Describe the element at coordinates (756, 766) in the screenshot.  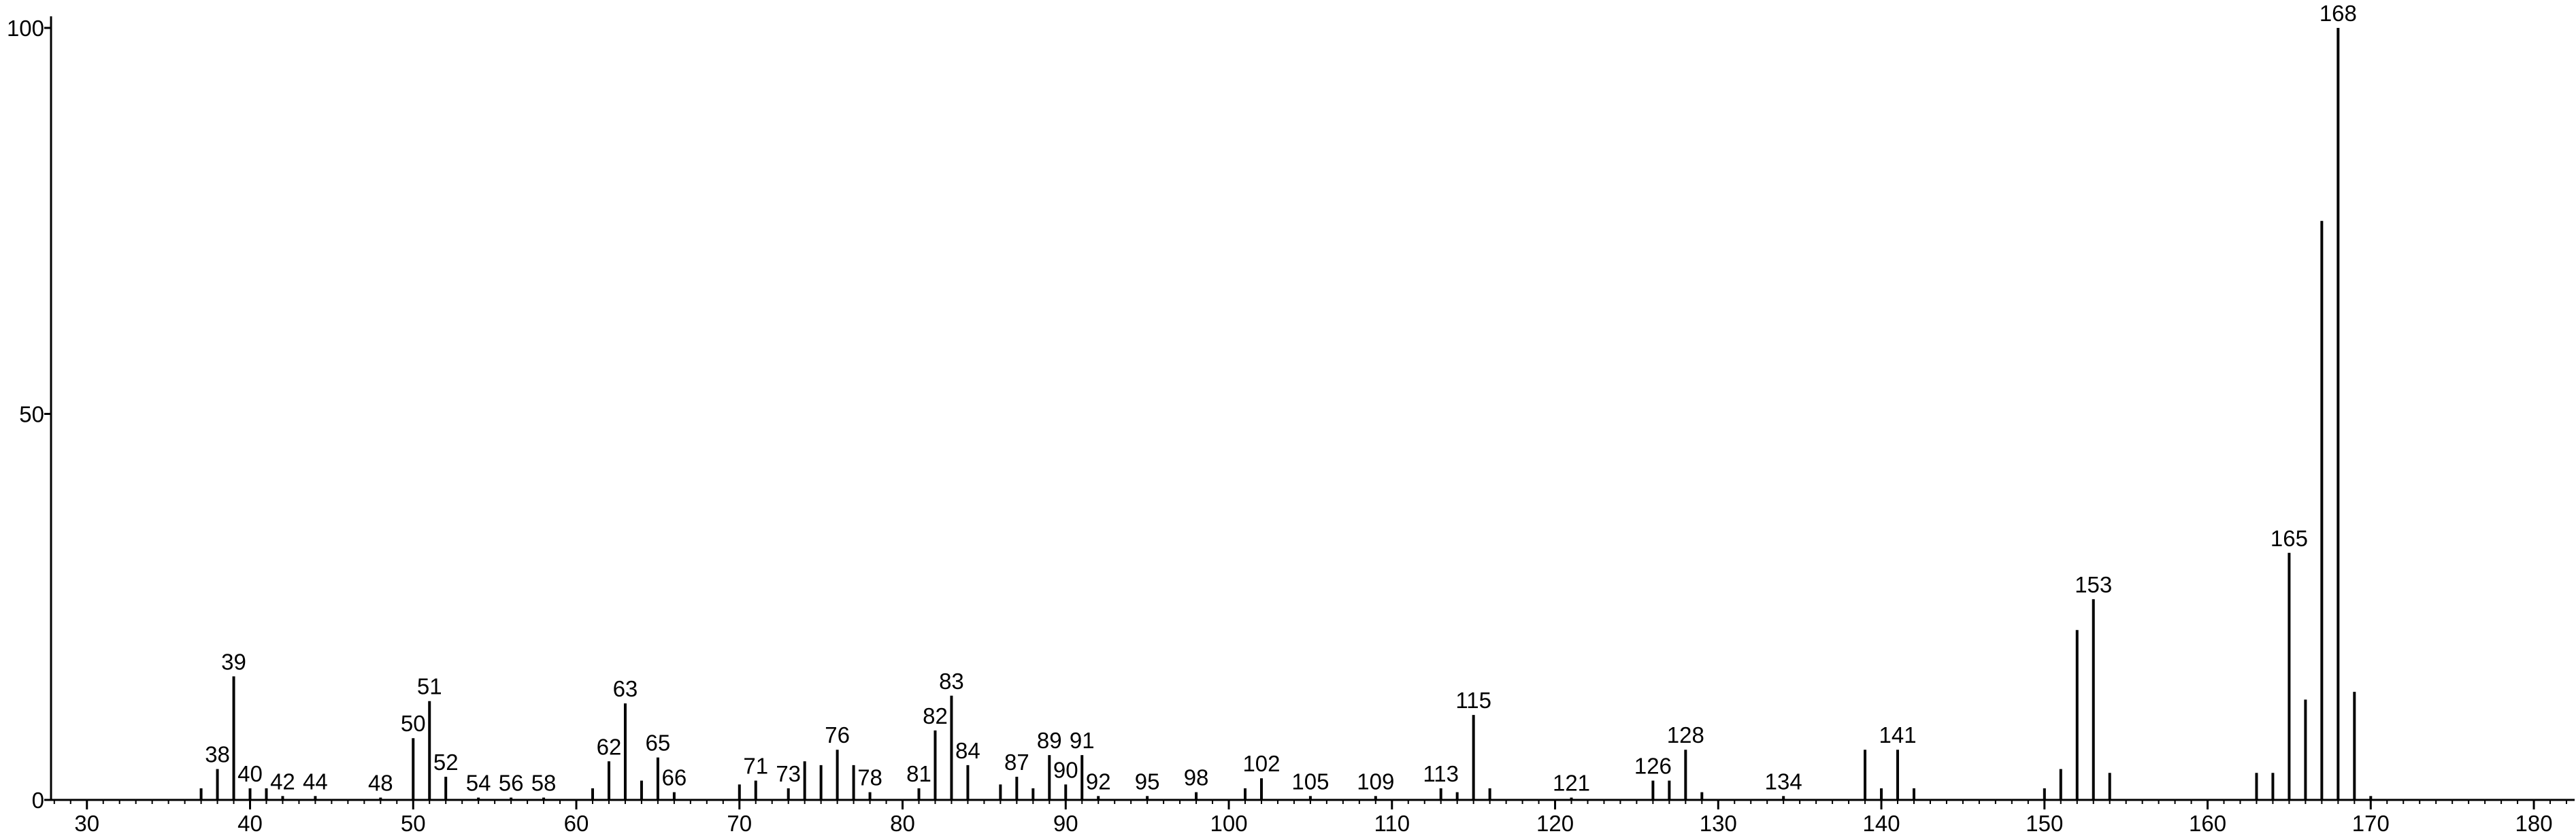
I see `peak-label: 71` at that location.